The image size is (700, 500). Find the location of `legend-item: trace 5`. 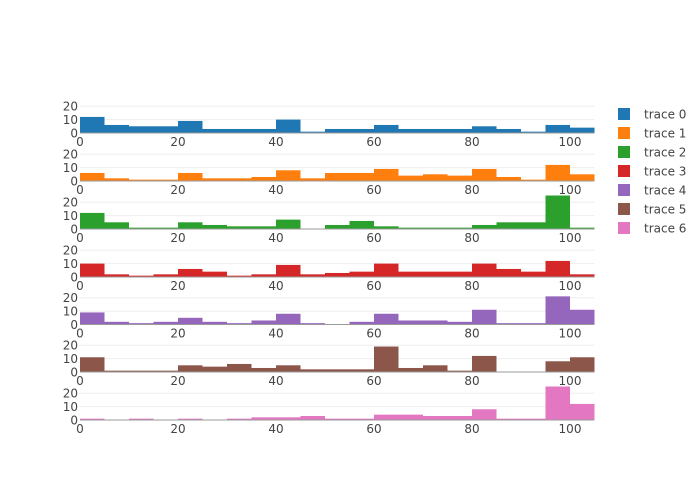

legend-item: trace 5 is located at coordinates (652, 210).